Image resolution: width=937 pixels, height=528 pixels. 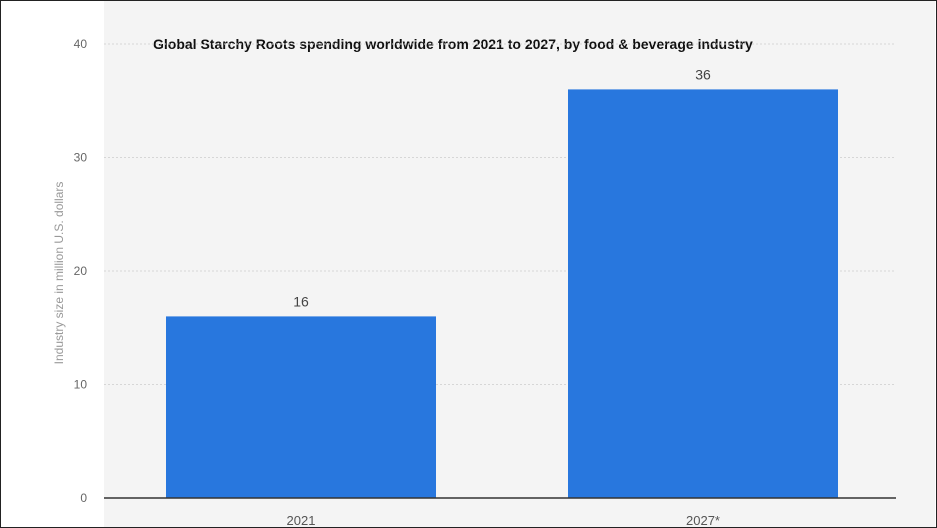 I want to click on y-tick-label: 10, so click(x=81, y=385).